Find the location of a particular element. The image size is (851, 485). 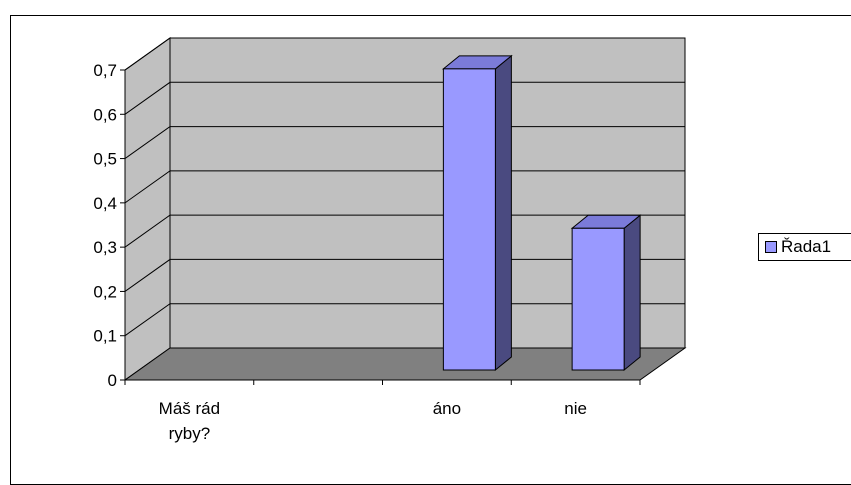

y-tick-label: 0,3 is located at coordinates (105, 247).